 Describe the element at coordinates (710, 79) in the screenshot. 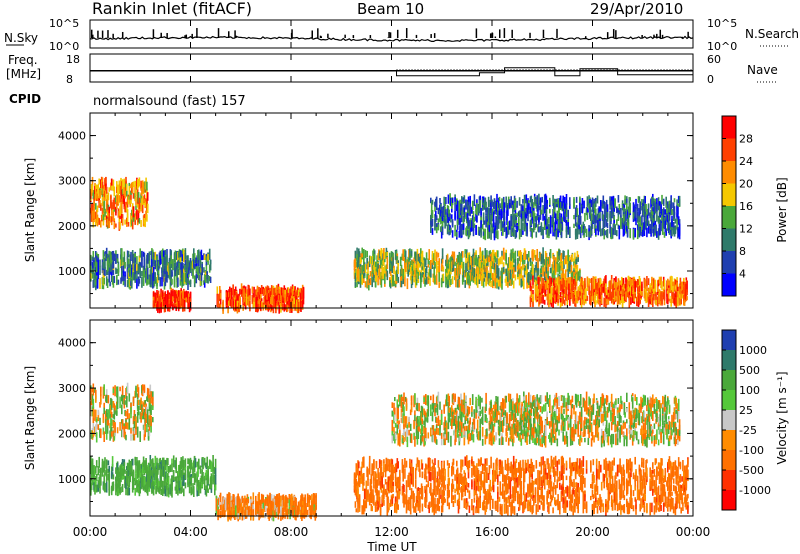

I see `nave-tick-low: 0` at that location.